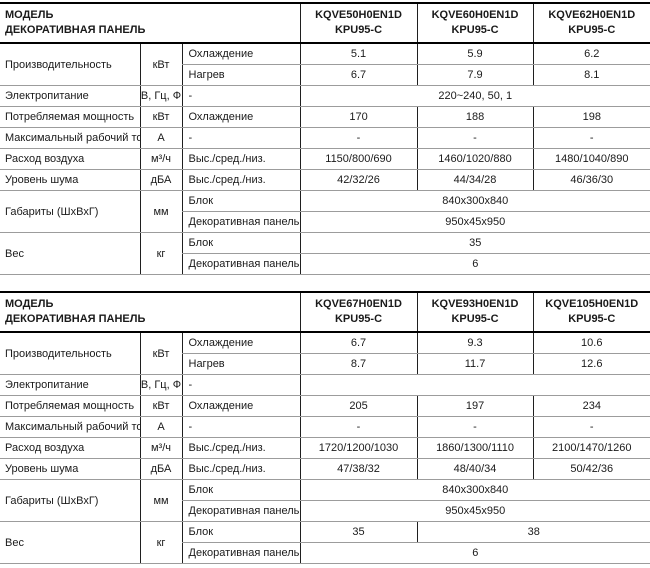 This screenshot has height=568, width=650. Describe the element at coordinates (591, 75) in the screenshot. I see `value-cell: 8.1` at that location.